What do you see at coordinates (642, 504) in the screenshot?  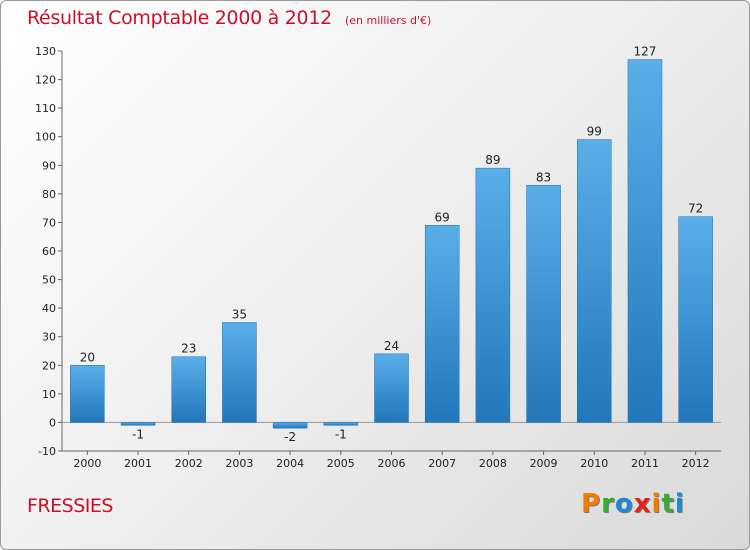 I see `brand-letter: x` at bounding box center [642, 504].